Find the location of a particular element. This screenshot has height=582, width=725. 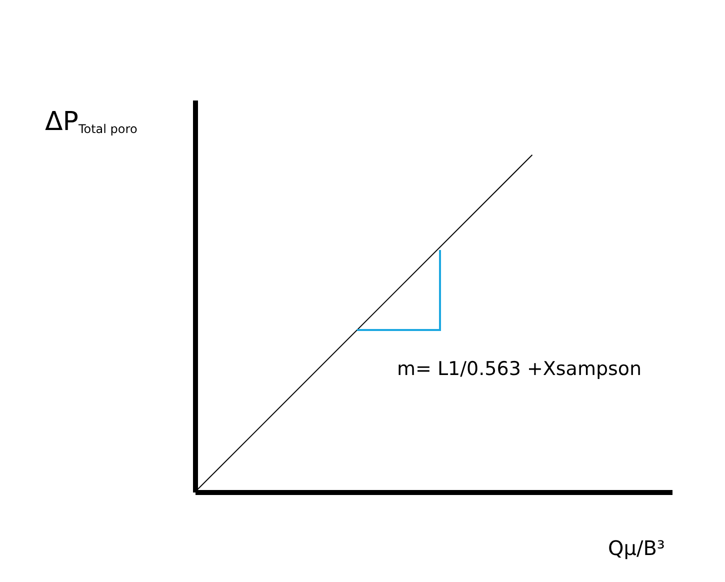

y-axis-title: ΔP$_{Total poro}$ is located at coordinates (91, 122).